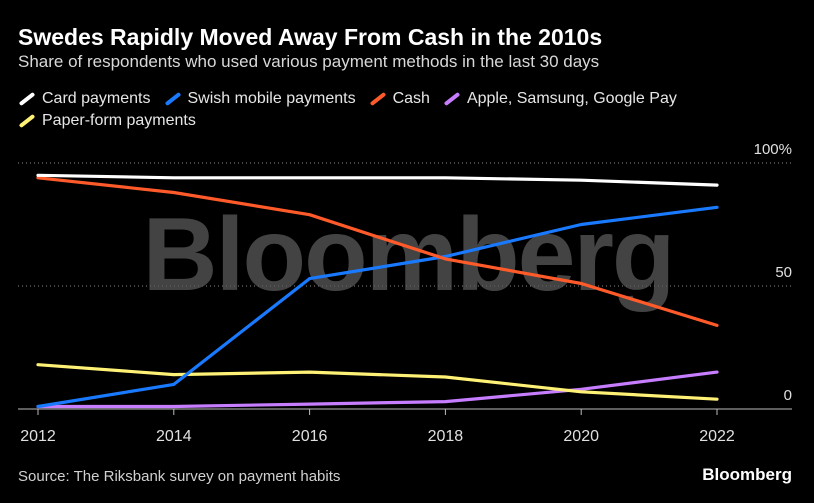  What do you see at coordinates (377, 180) in the screenshot?
I see `series-line-card-payments` at bounding box center [377, 180].